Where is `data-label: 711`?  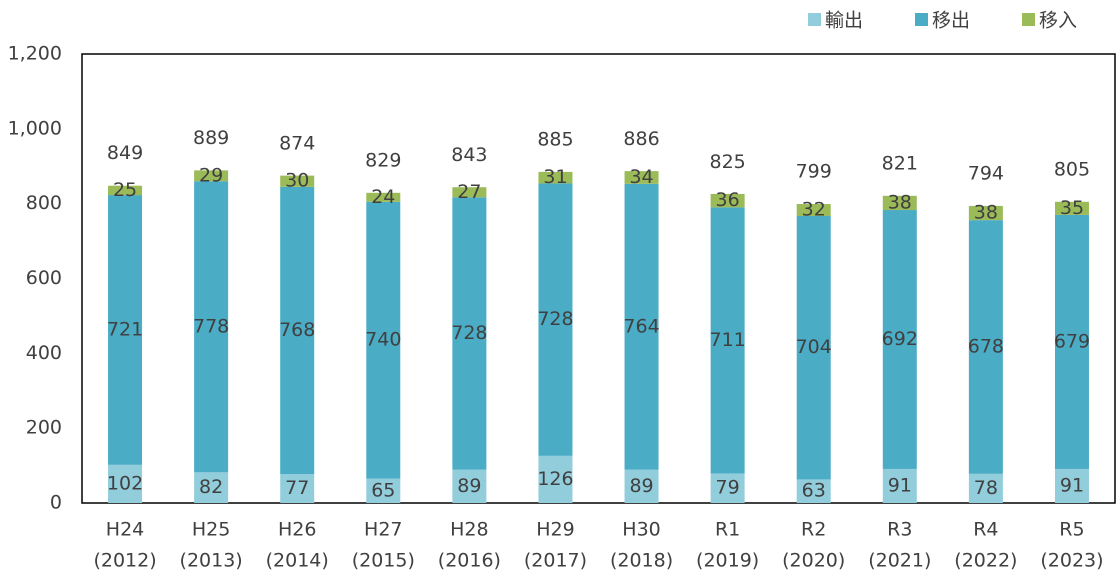
data-label: 711 is located at coordinates (727, 340).